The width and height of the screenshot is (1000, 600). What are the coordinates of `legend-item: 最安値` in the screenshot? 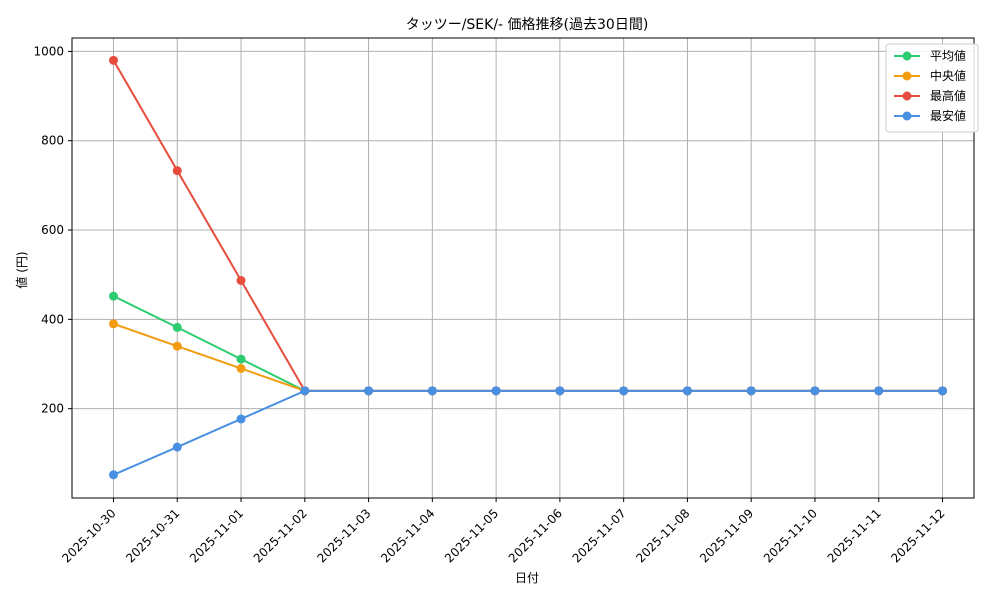 It's located at (930, 115).